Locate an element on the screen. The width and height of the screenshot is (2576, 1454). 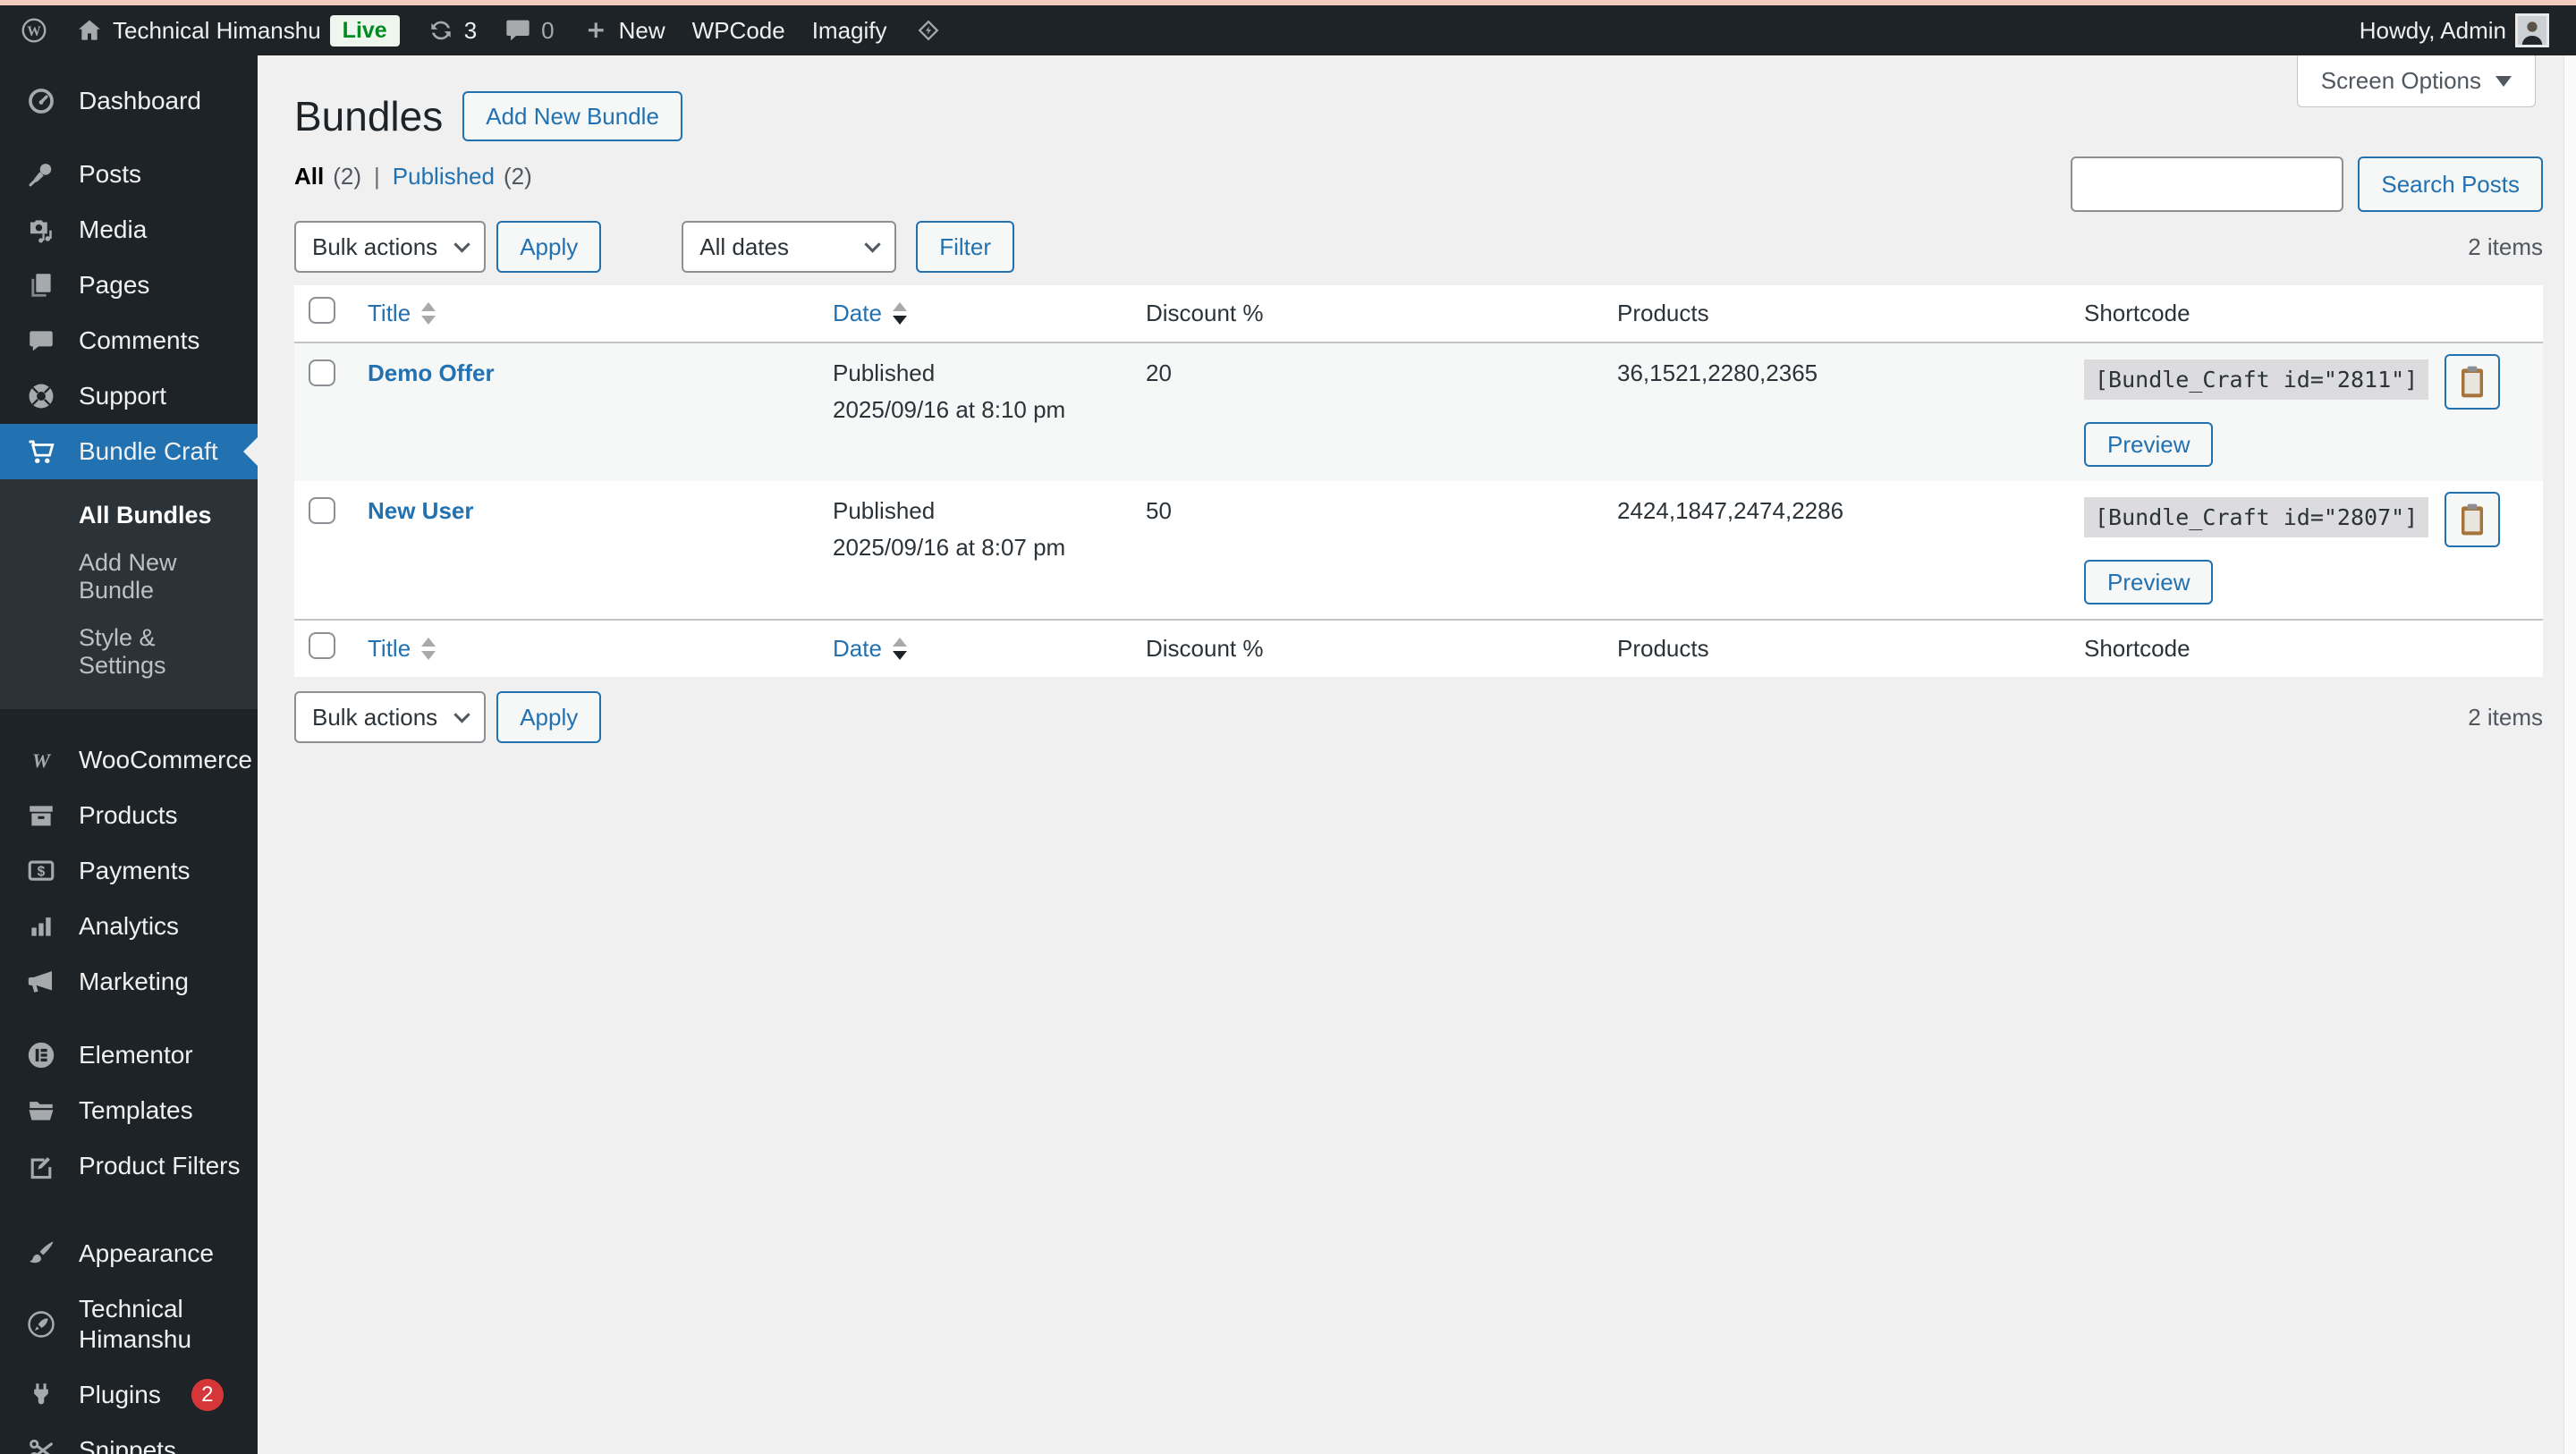
sidebar-item-elementor: Elementor is located at coordinates (129, 1055).